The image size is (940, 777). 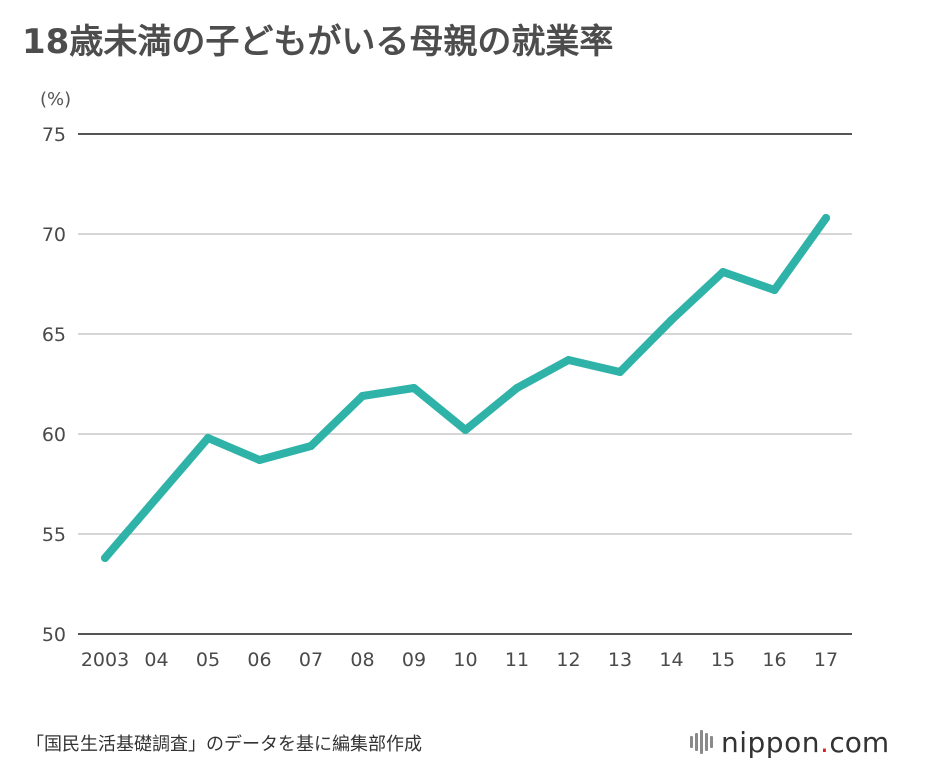 What do you see at coordinates (770, 742) in the screenshot?
I see `brand-name: nippon` at bounding box center [770, 742].